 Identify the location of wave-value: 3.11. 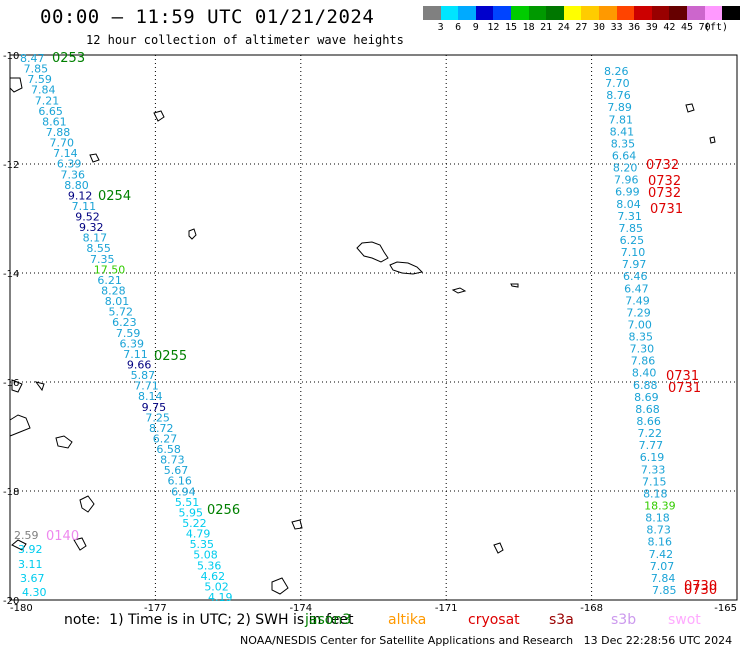
(30, 564).